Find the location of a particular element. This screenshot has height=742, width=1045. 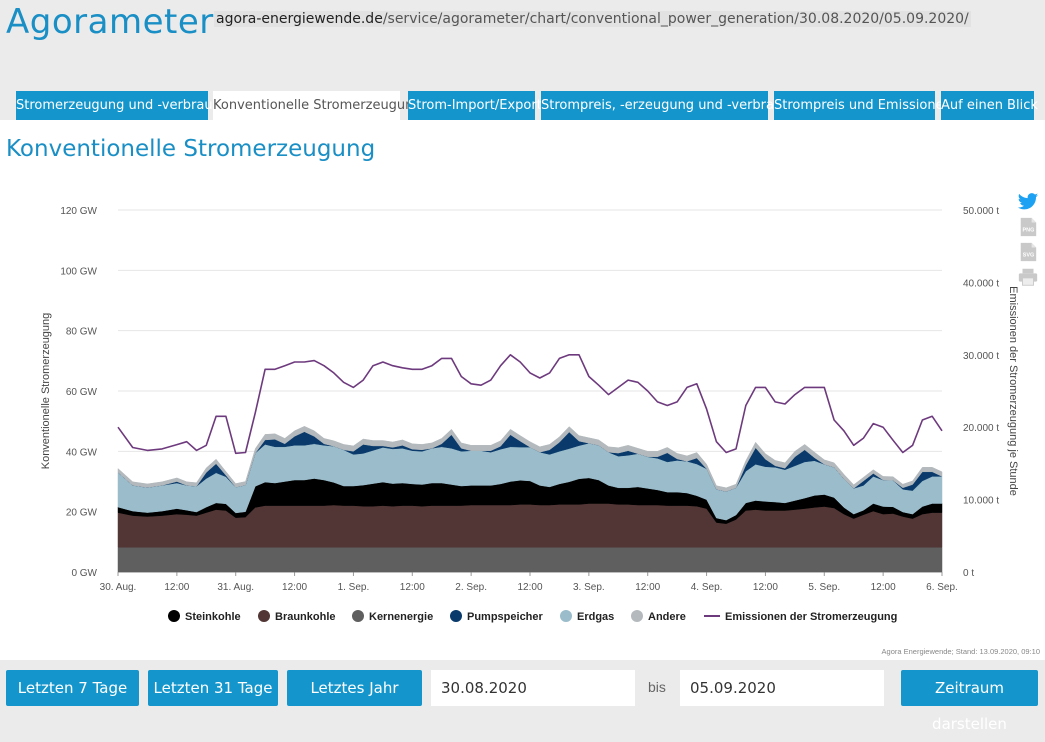

legend-item: Pumpspeicher is located at coordinates (497, 616).